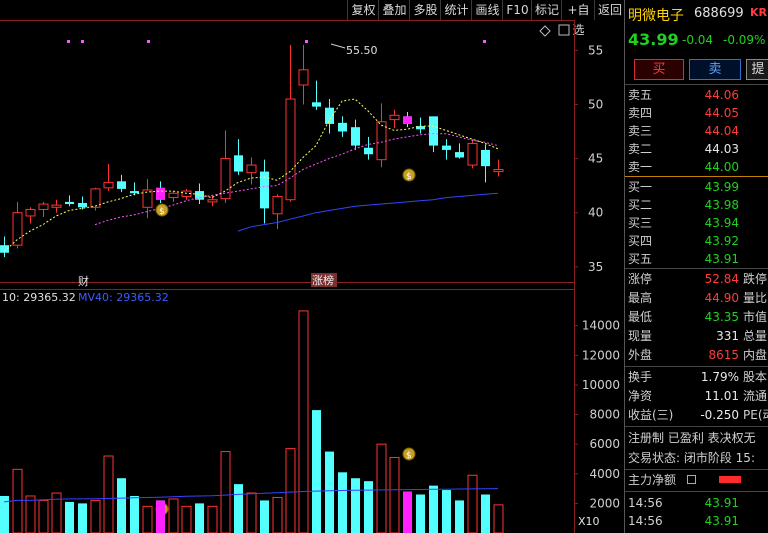 This screenshot has height=533, width=768. Describe the element at coordinates (546, 10) in the screenshot. I see `toolbar-button: 标记` at that location.